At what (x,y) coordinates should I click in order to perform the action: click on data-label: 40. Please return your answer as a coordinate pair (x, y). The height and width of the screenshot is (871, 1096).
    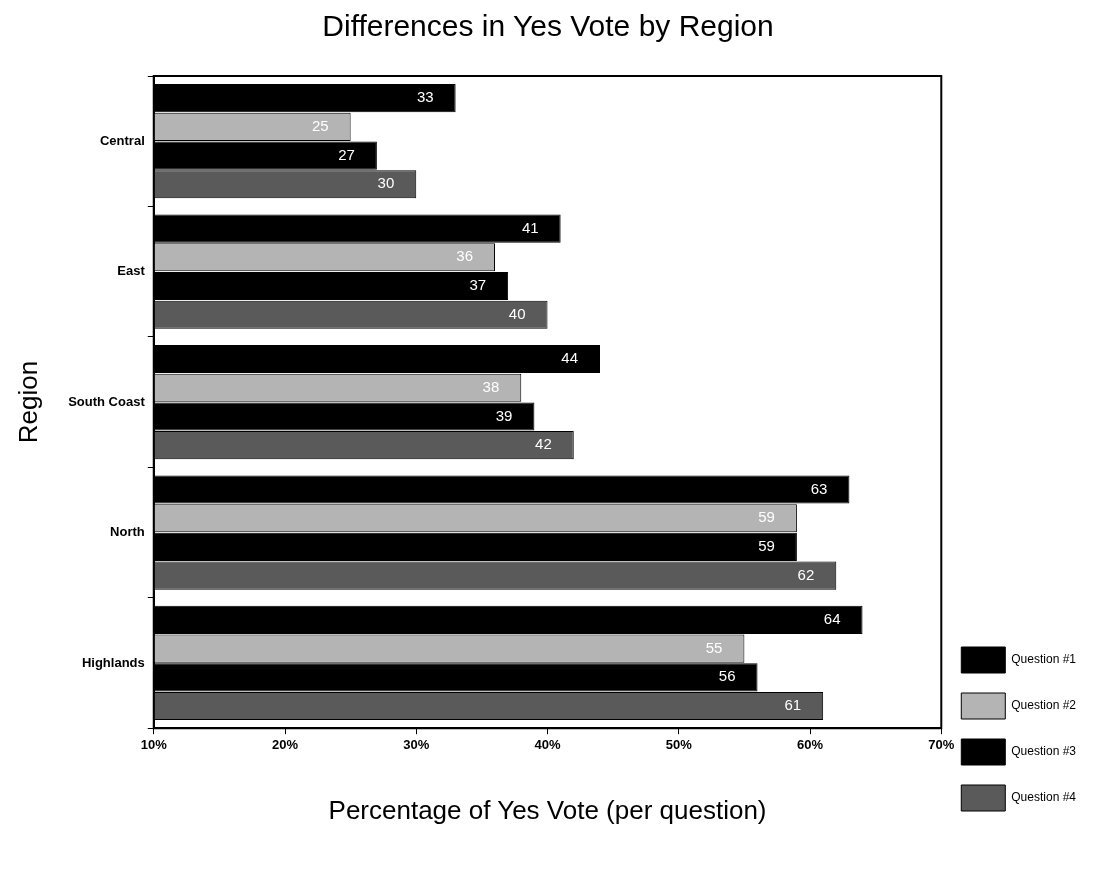
    Looking at the image, I should click on (517, 313).